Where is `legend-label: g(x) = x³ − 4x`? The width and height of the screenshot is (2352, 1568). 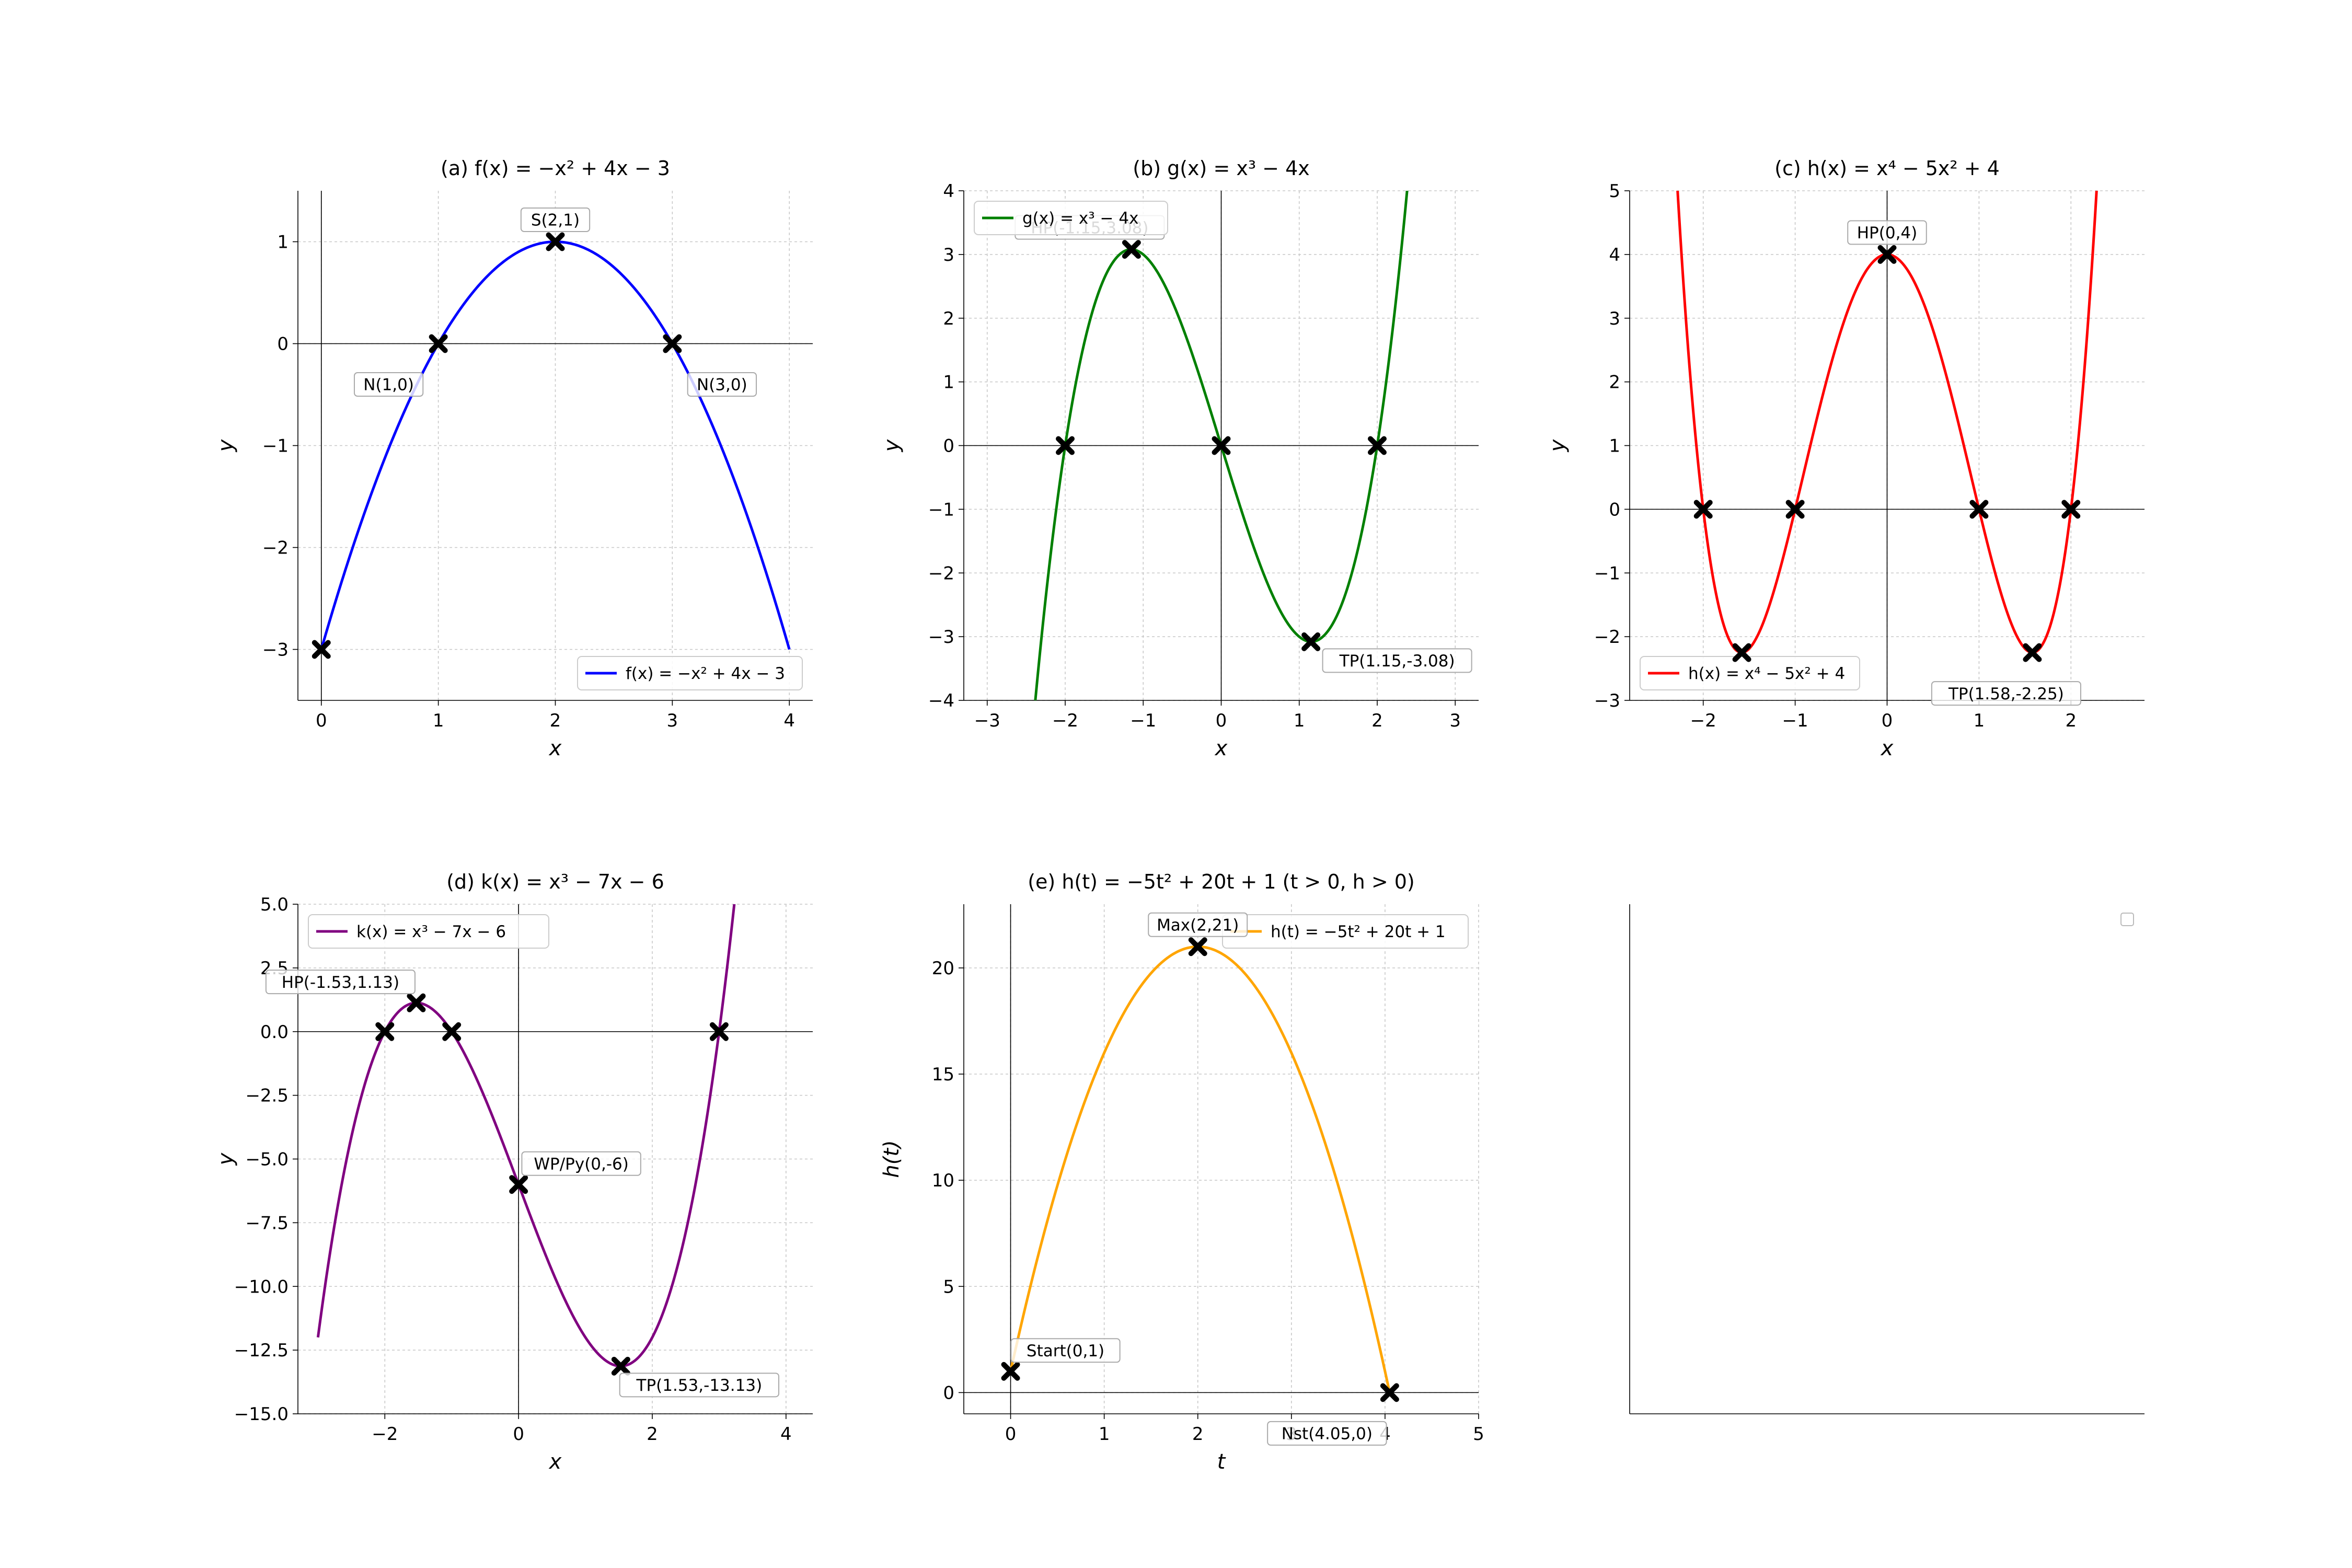 legend-label: g(x) = x³ − 4x is located at coordinates (1080, 218).